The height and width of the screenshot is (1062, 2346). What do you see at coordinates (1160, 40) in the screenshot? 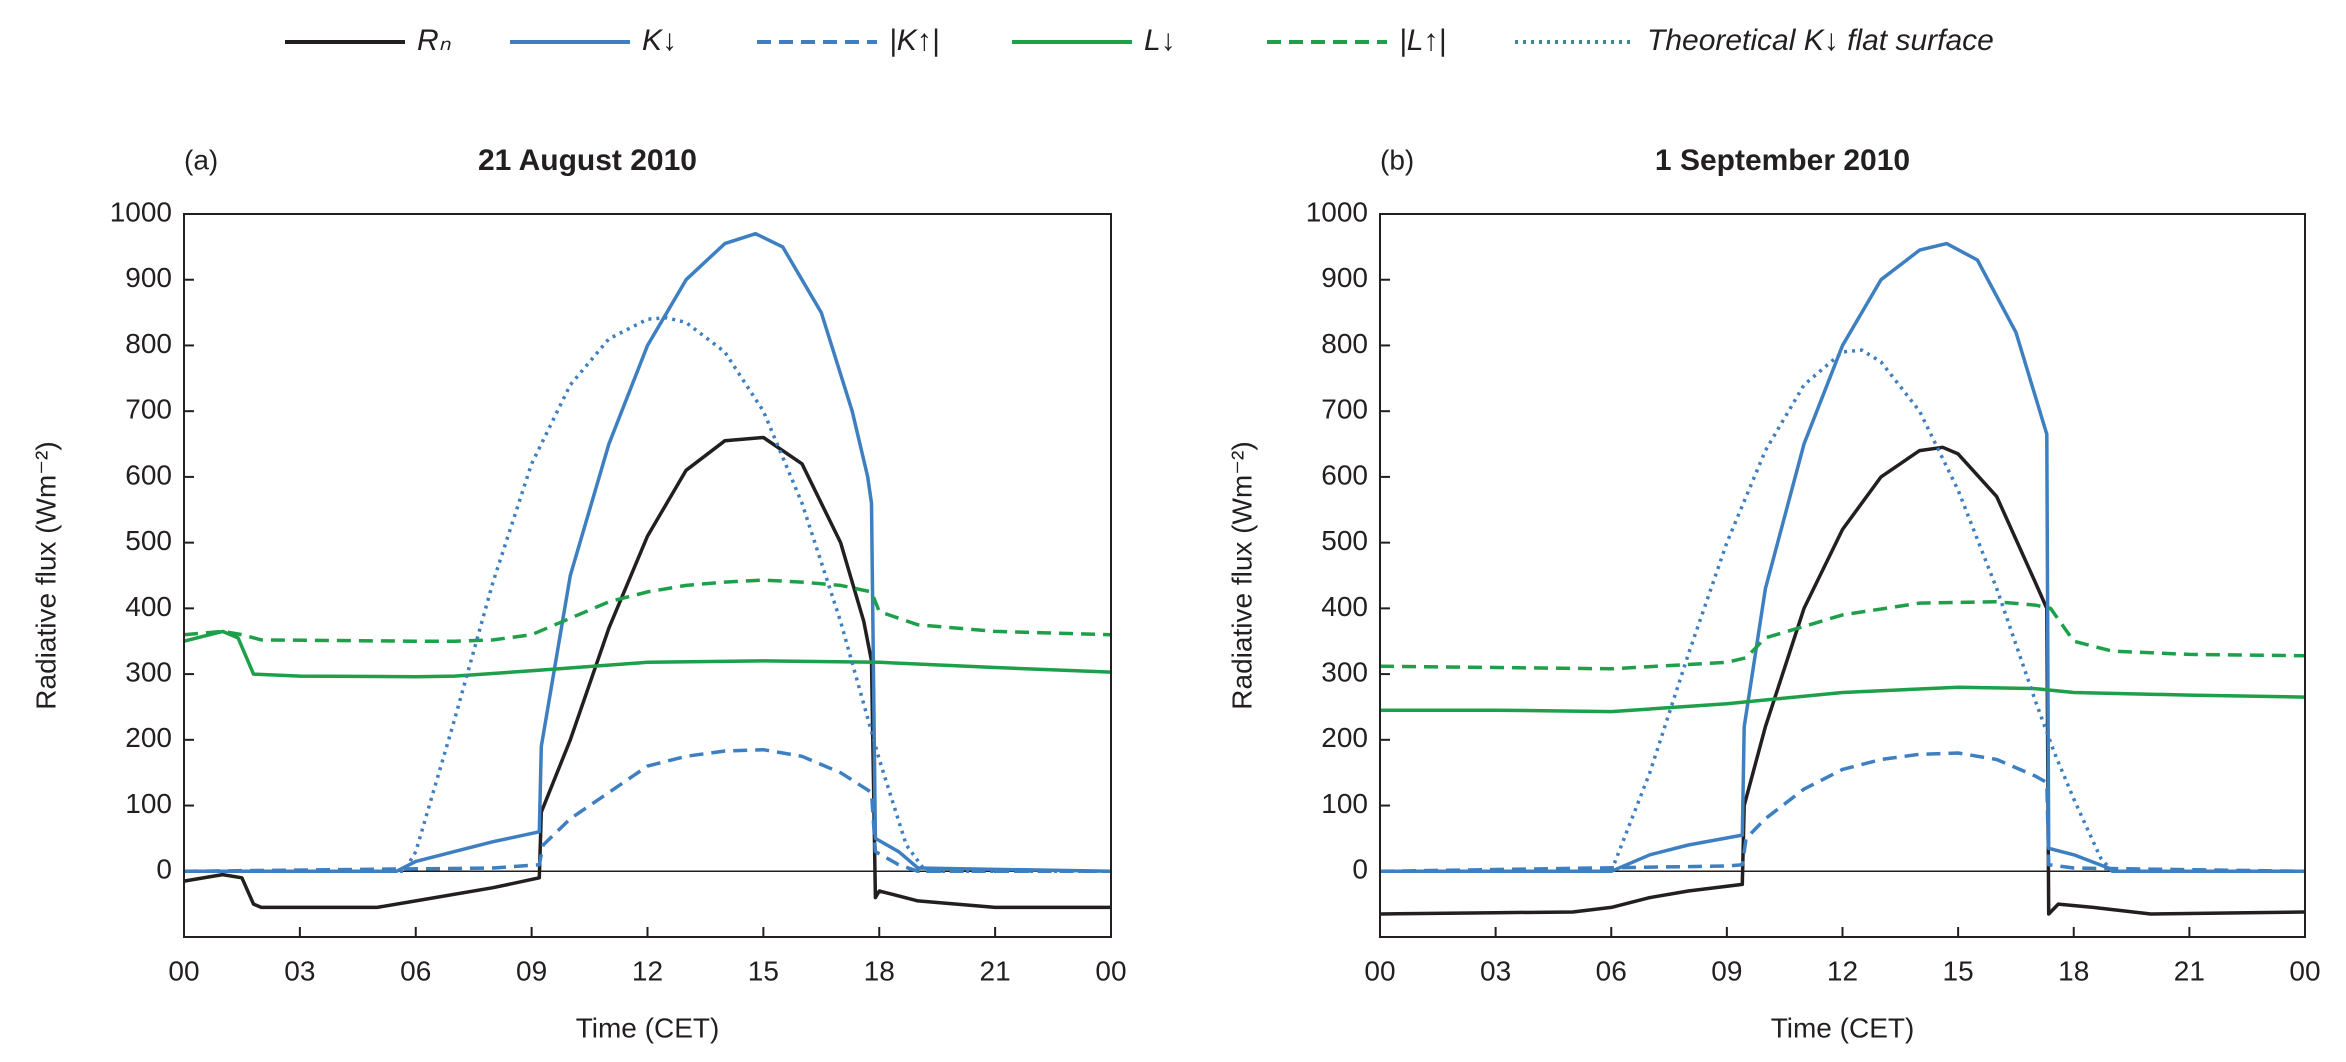
I see `legend-label: L↓` at bounding box center [1160, 40].